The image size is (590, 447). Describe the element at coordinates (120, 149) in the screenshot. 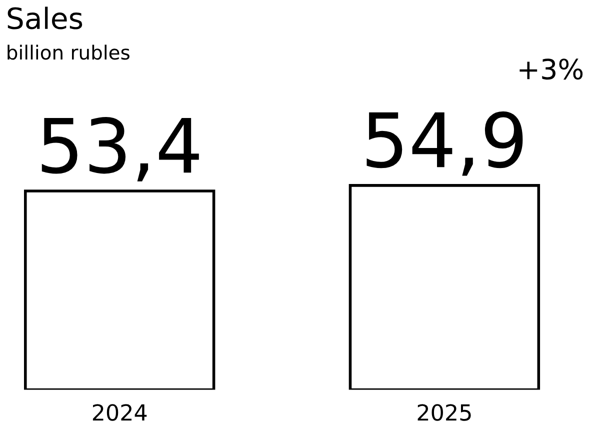

I see `data-label: 53,4` at that location.